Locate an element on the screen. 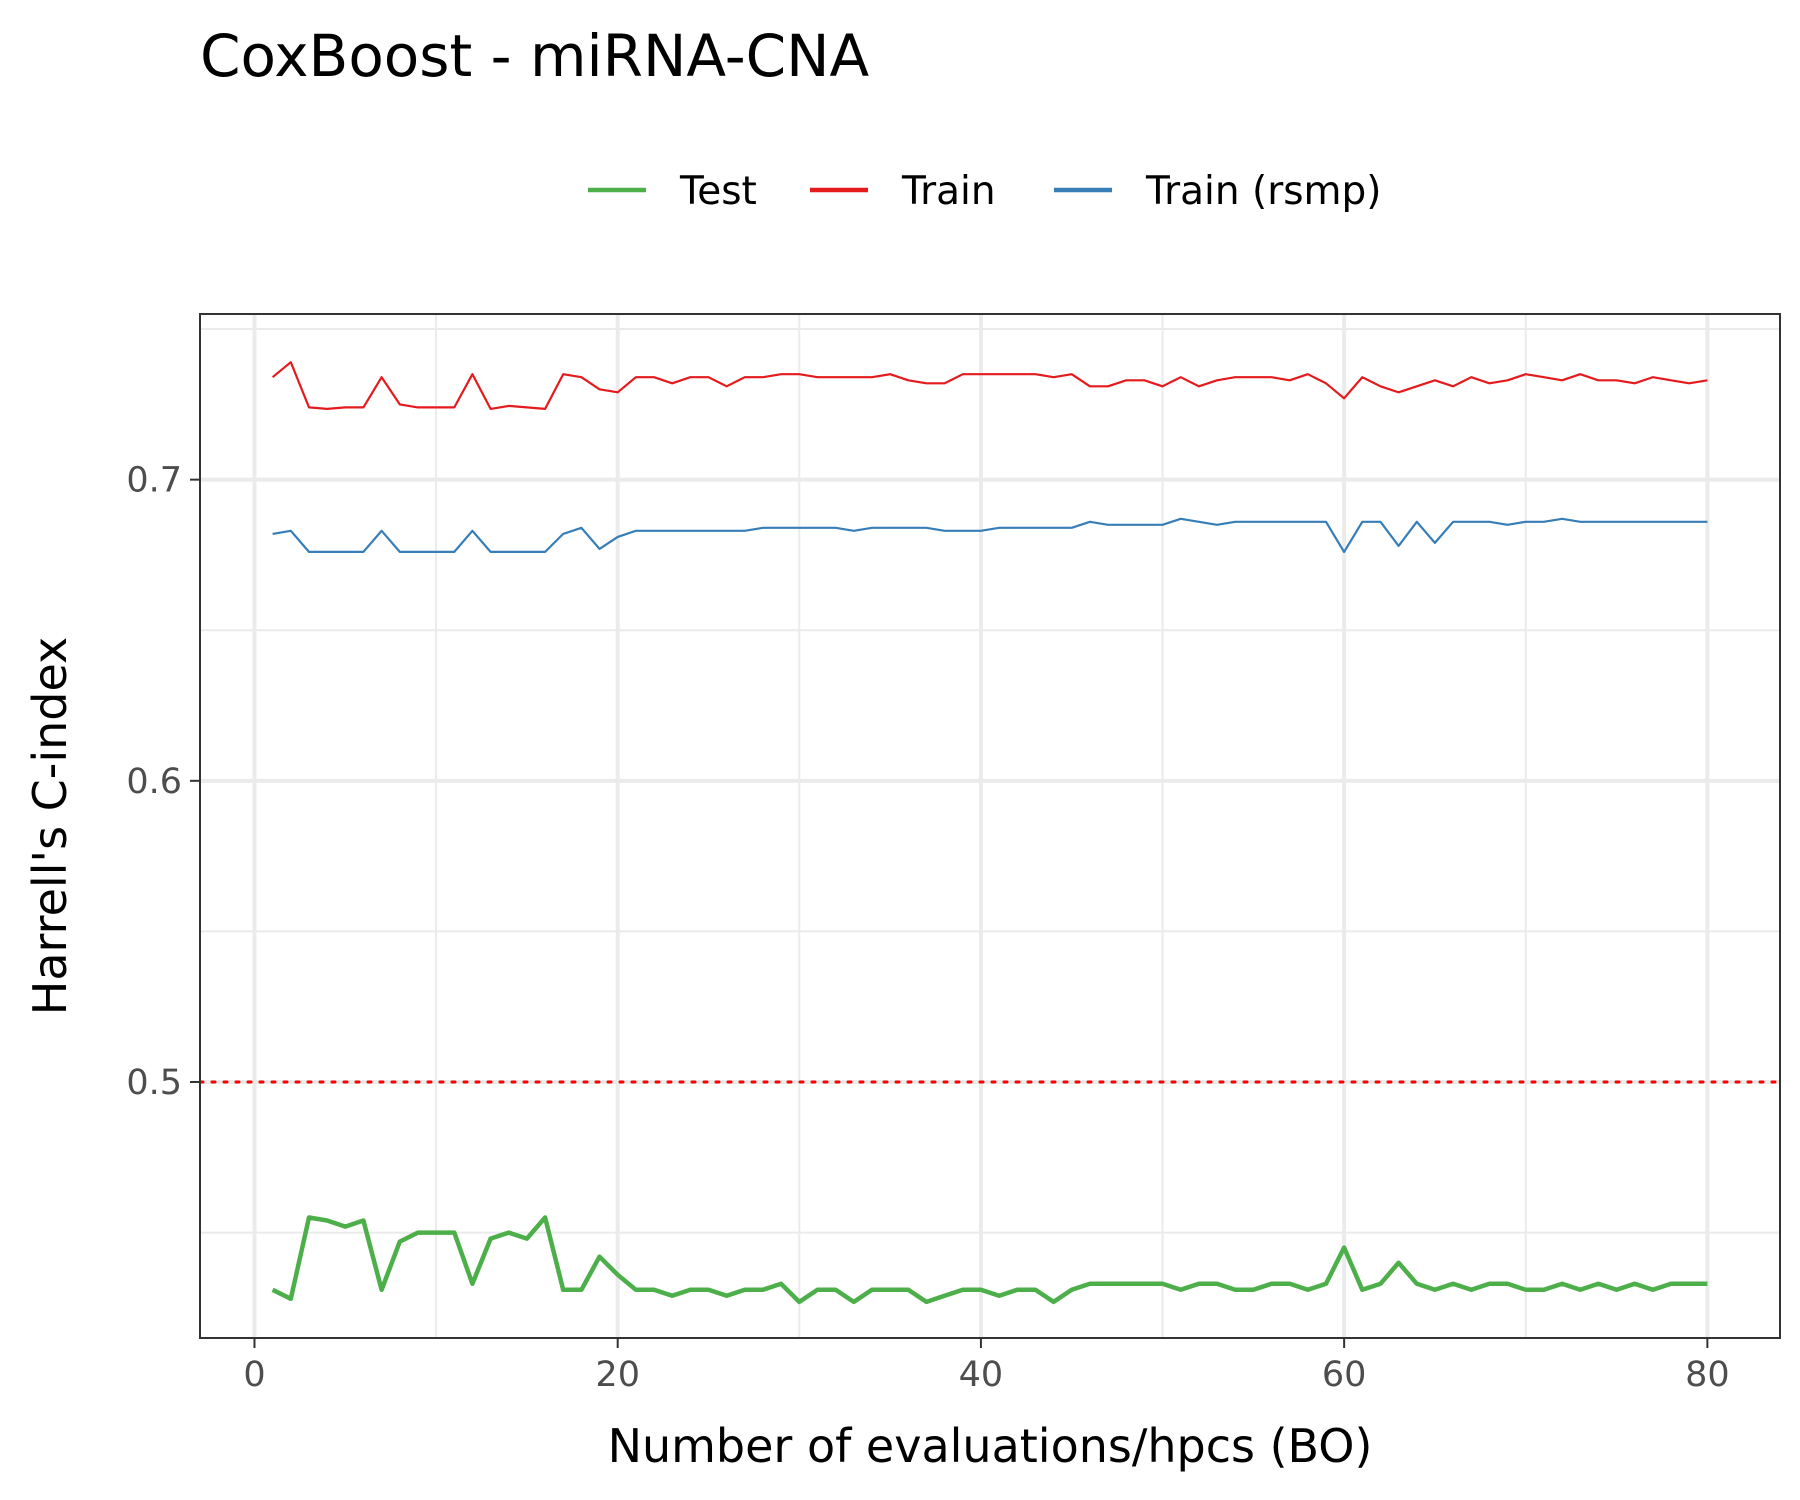 The image size is (1800, 1500). series-line-test is located at coordinates (989, 1260).